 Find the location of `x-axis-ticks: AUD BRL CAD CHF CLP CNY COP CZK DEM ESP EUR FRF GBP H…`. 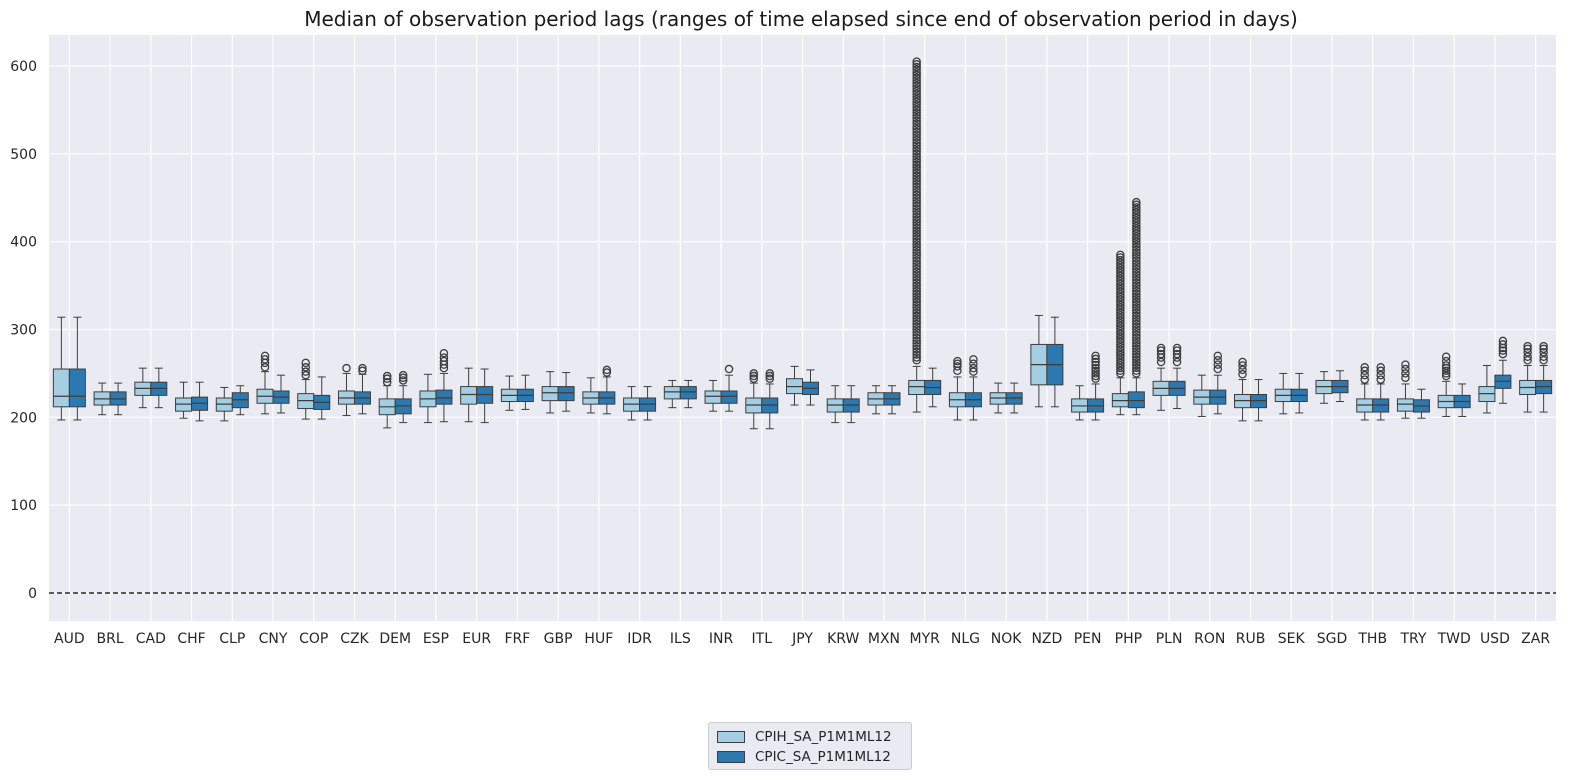

x-axis-ticks: AUD BRL CAD CHF CLP CNY COP CZK DEM ESP EUR FRF GBP H… is located at coordinates (802, 639).